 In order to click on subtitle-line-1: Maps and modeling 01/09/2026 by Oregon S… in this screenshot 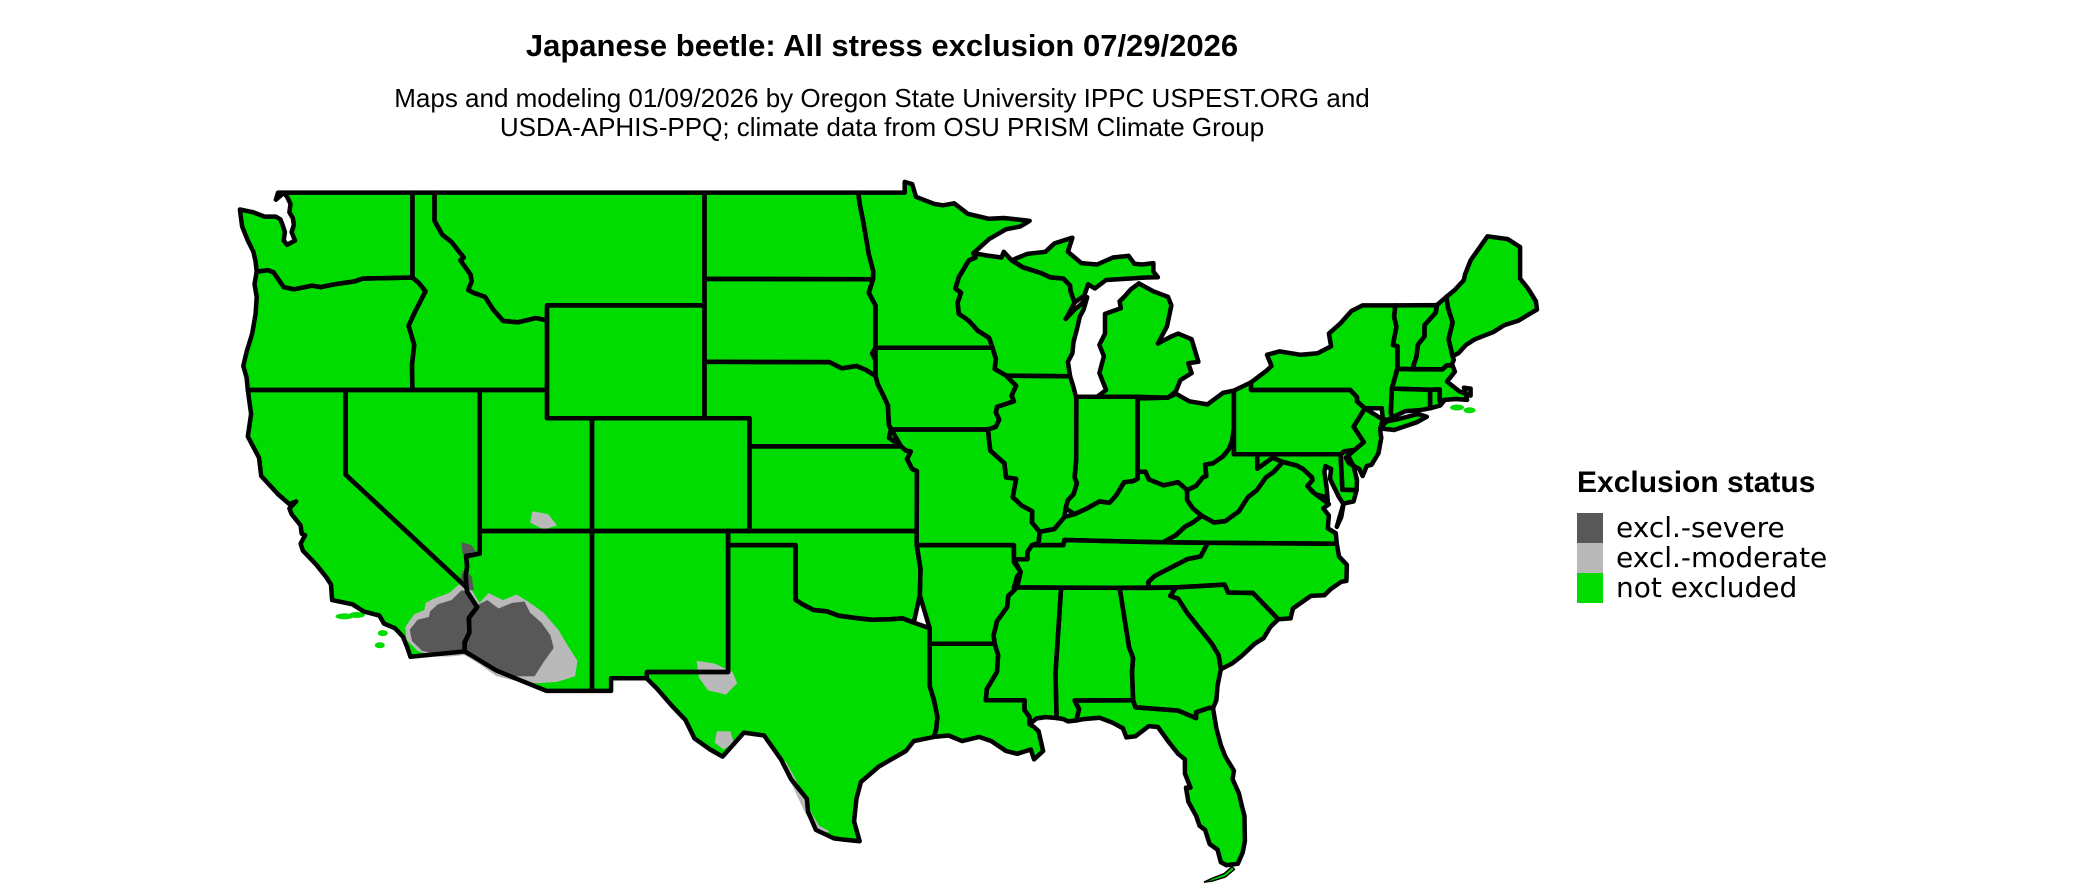, I will do `click(882, 98)`.